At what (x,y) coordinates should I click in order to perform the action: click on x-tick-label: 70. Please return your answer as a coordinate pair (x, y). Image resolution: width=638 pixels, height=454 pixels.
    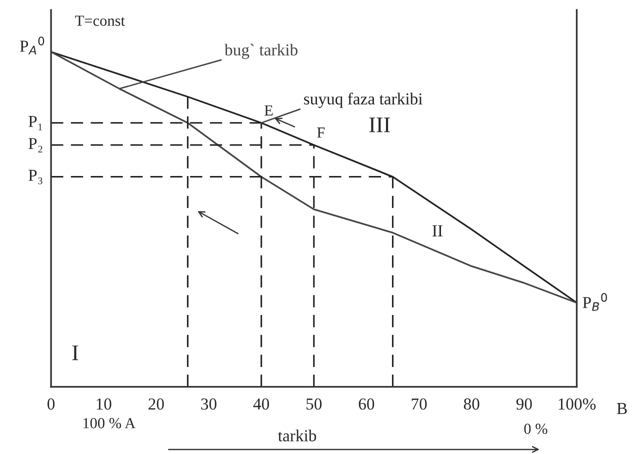
    Looking at the image, I should click on (419, 404).